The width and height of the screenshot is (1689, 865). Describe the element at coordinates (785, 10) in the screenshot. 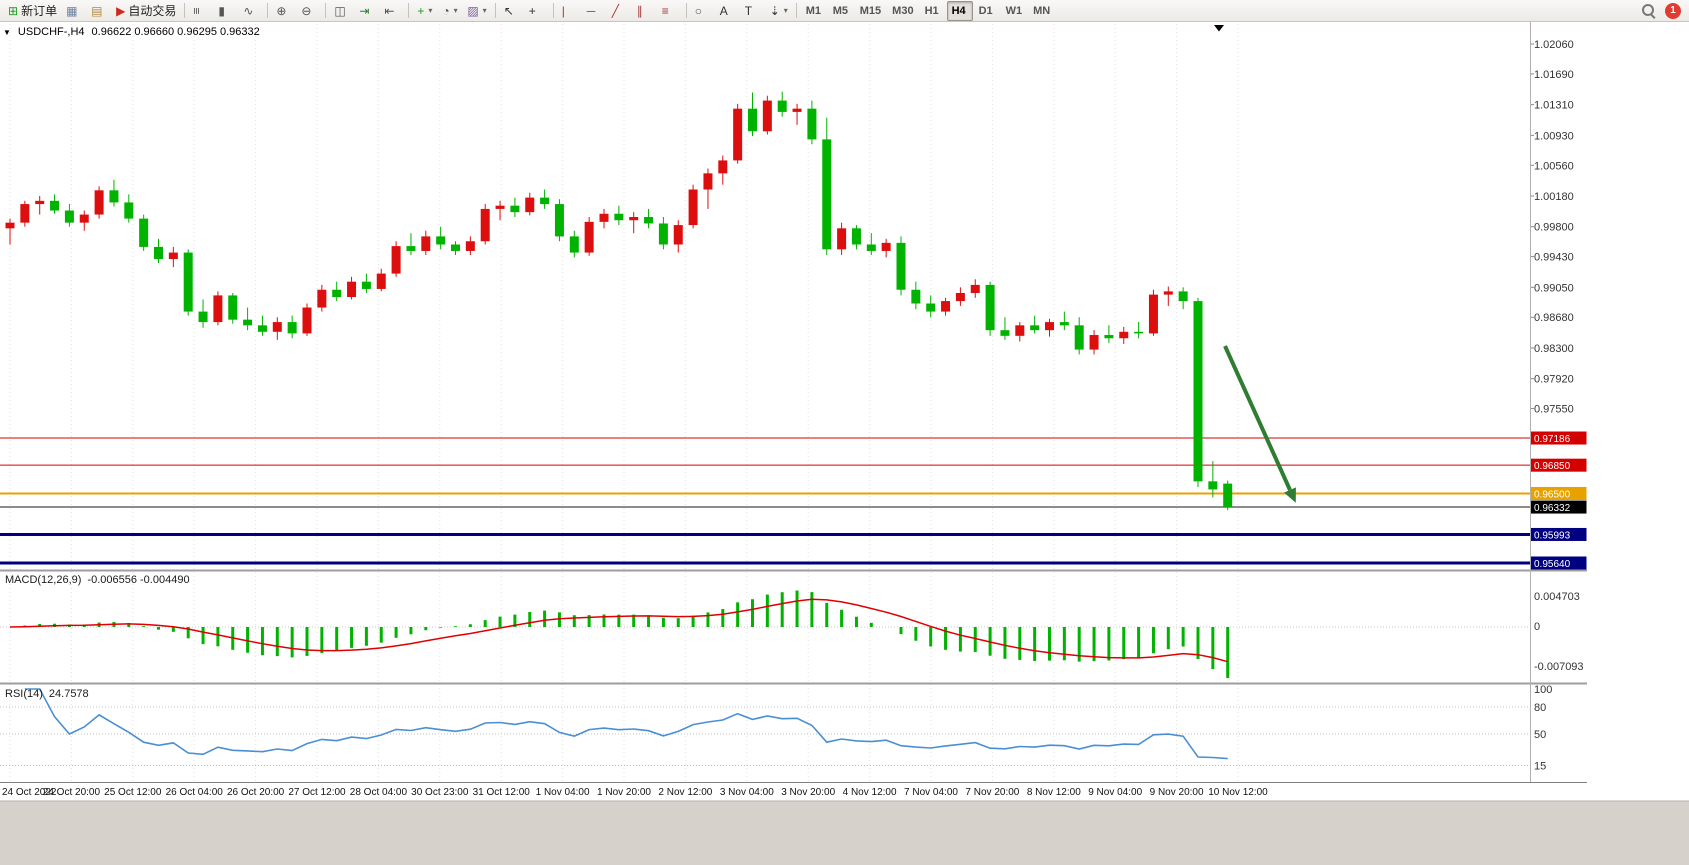

I see `arrows-dropdown-icon: ▾` at that location.